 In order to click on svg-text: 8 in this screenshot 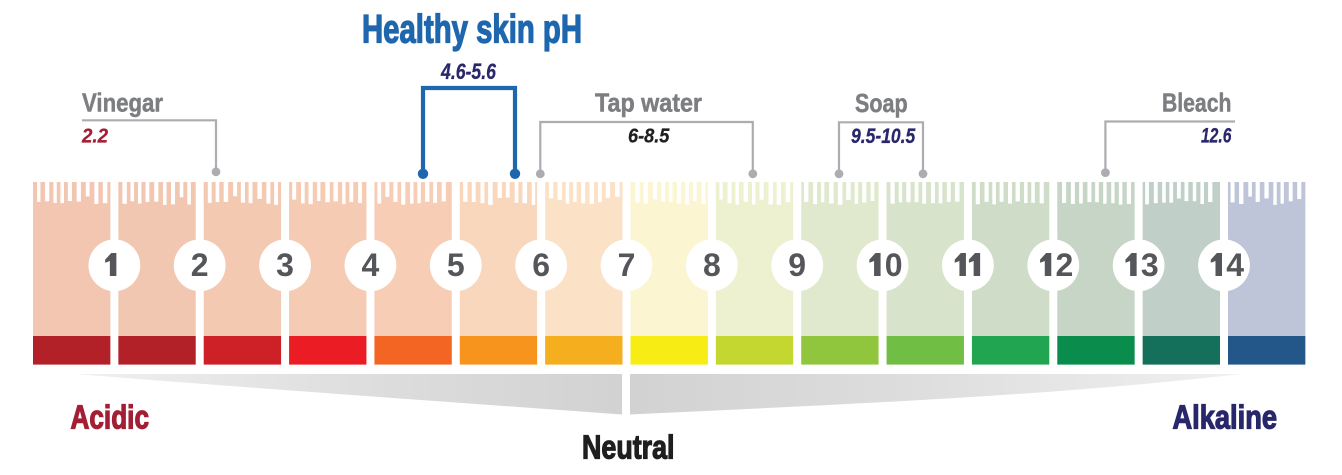, I will do `click(712, 265)`.